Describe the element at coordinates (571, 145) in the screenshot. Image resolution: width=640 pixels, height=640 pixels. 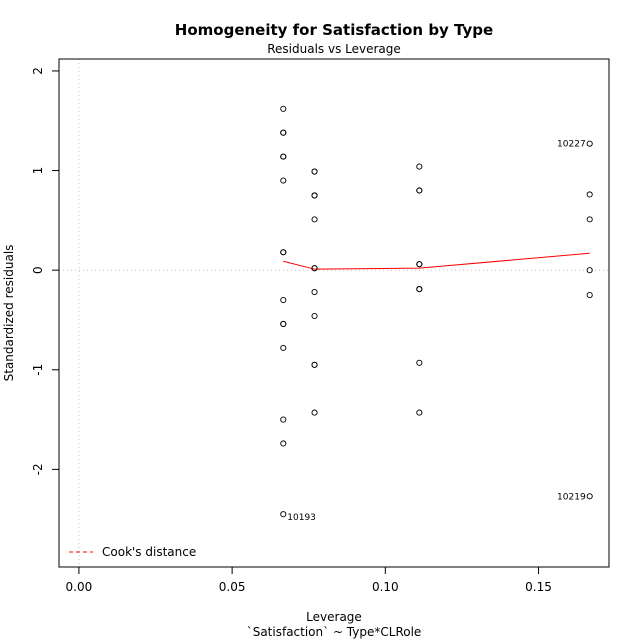
I see `point-label: 10227` at that location.